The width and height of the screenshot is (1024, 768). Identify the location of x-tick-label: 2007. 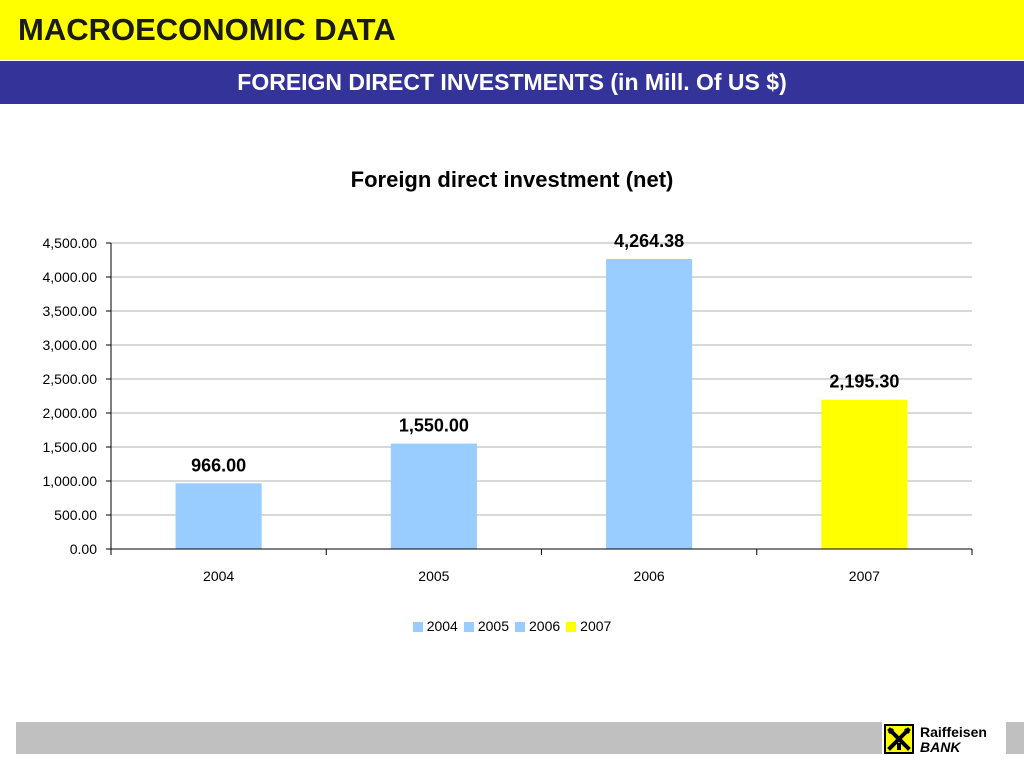
(864, 576).